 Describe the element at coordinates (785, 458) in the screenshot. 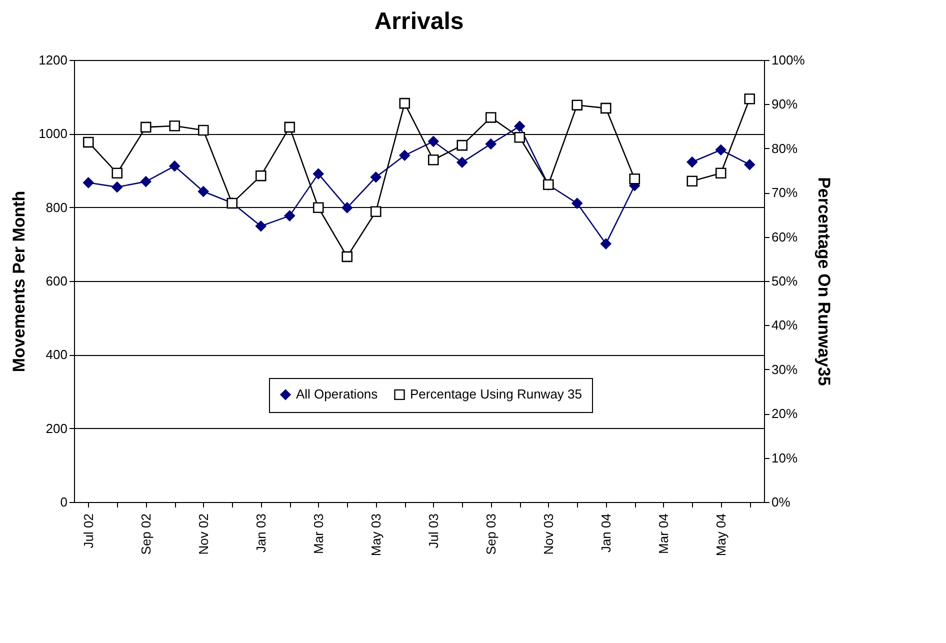

I see `y2-tick-label: 10%` at that location.